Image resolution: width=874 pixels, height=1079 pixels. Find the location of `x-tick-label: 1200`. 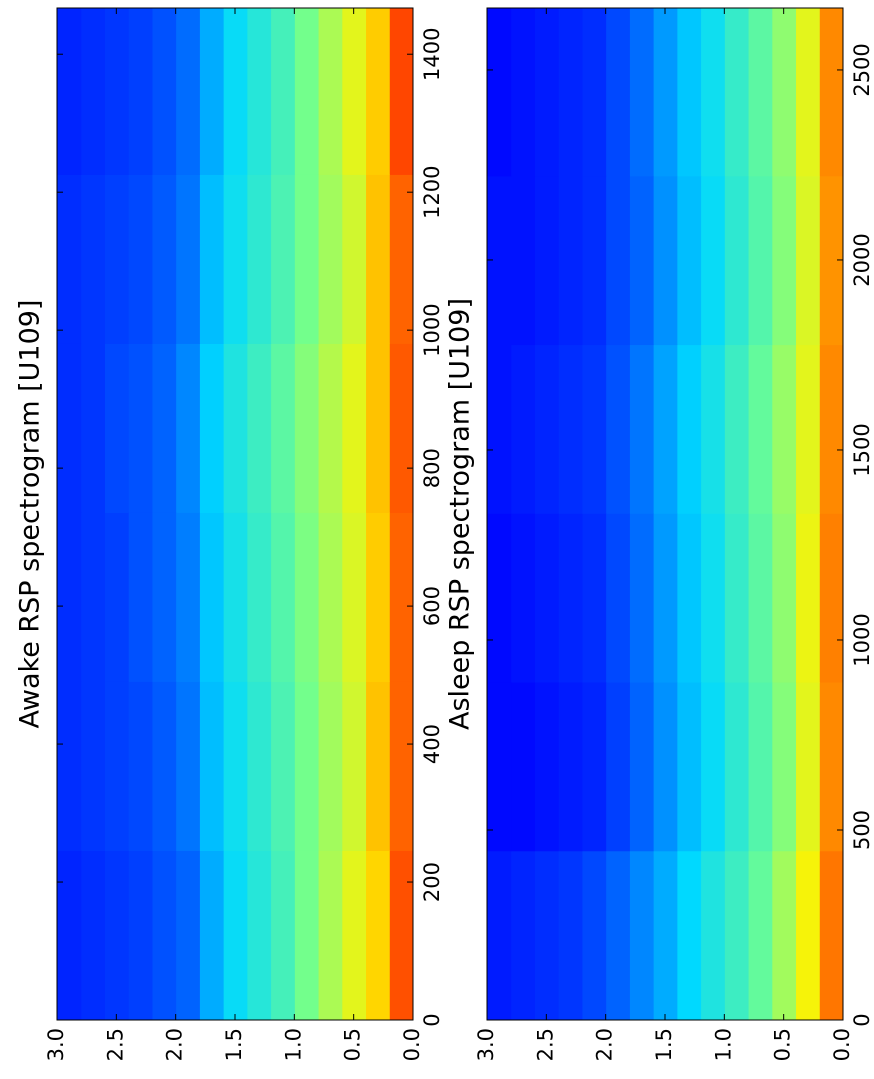

x-tick-label: 1200 is located at coordinates (432, 191).